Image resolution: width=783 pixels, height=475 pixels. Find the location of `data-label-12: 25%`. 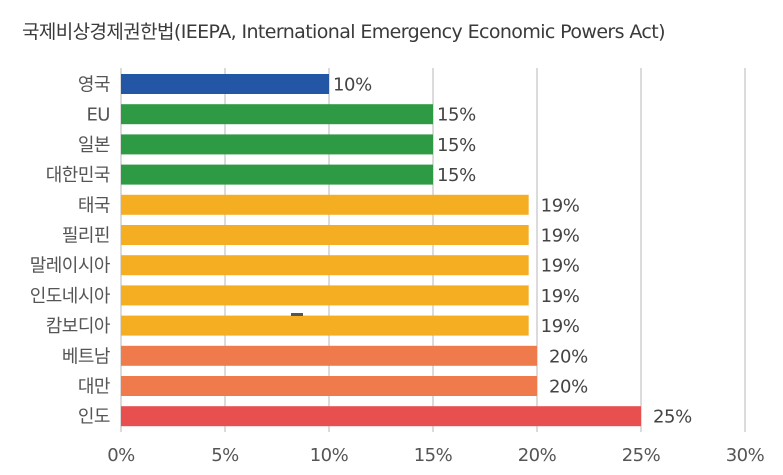

data-label-12: 25% is located at coordinates (672, 417).